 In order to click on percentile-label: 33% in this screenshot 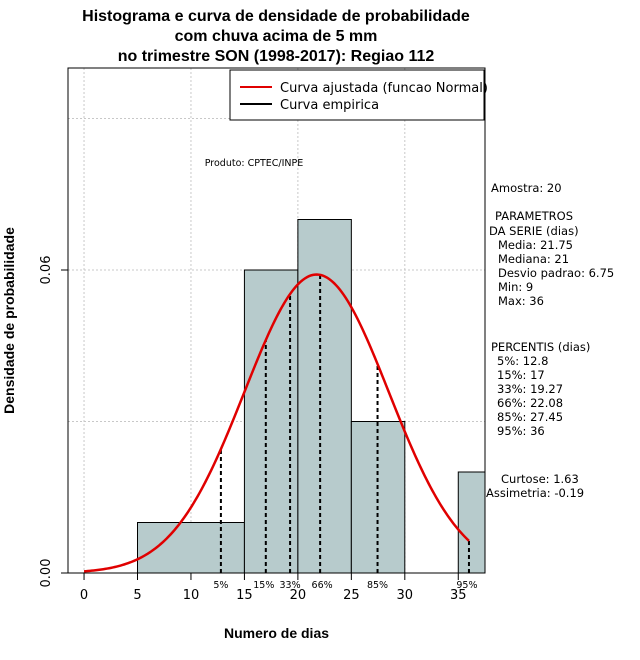, I will do `click(290, 585)`.